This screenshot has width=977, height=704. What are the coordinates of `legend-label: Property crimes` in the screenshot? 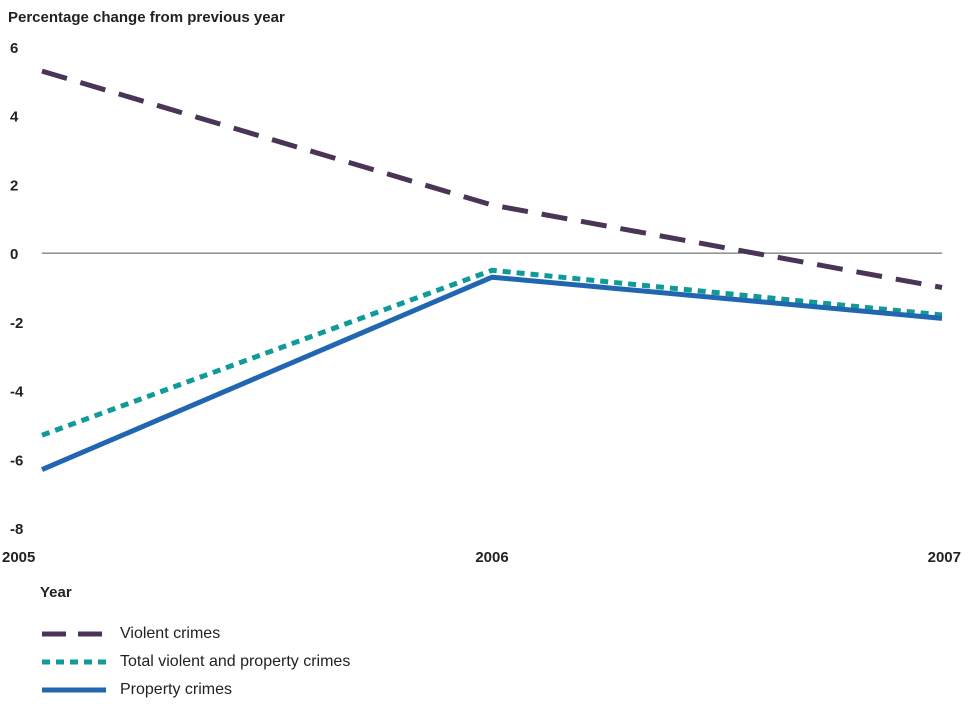 It's located at (176, 689).